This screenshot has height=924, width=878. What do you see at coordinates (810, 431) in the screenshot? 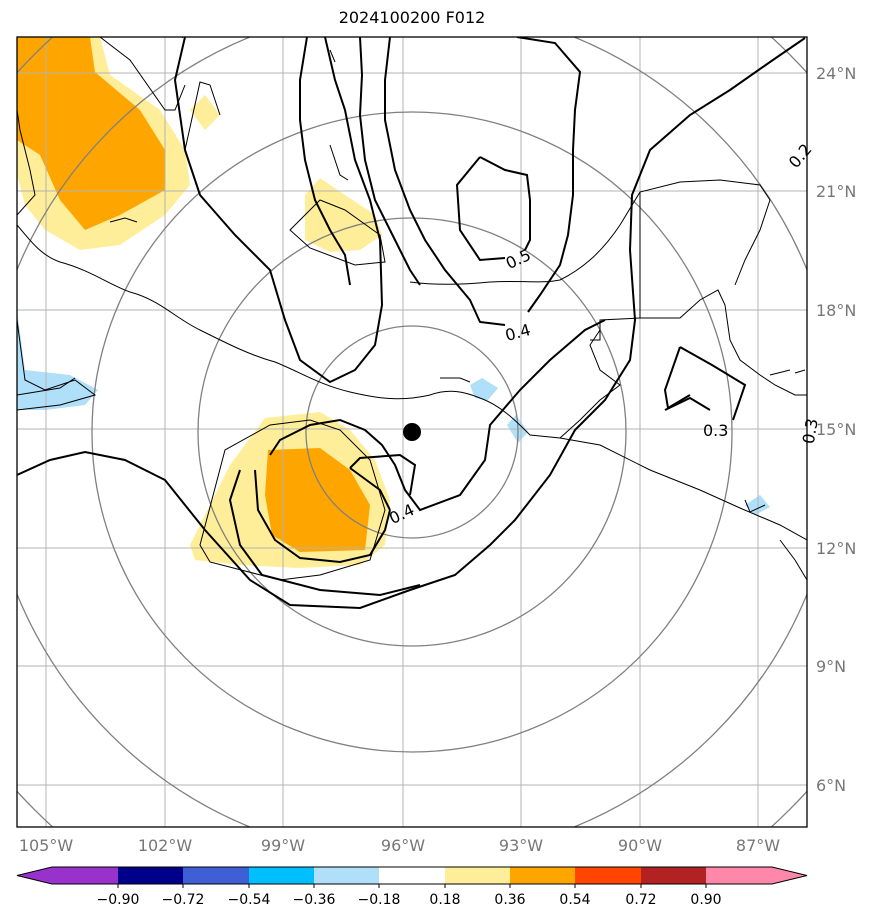
I see `contour-label-0-3-edge: 0.3` at bounding box center [810, 431].